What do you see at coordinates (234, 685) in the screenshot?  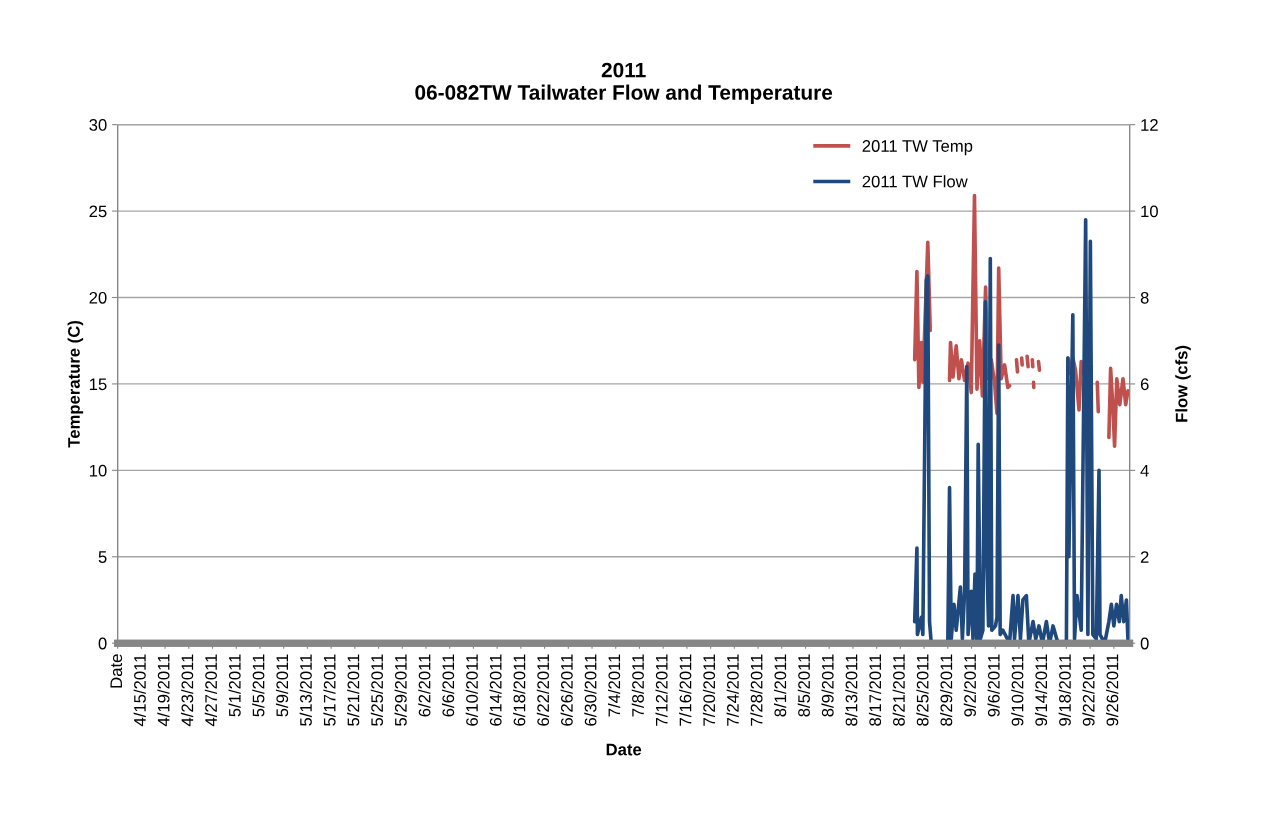 I see `x-tick-label: 5/1/2011` at bounding box center [234, 685].